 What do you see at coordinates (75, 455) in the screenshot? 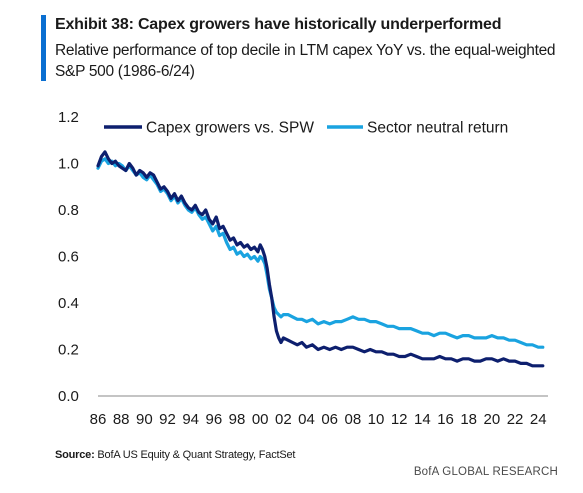
I see `source-label: Source:` at bounding box center [75, 455].